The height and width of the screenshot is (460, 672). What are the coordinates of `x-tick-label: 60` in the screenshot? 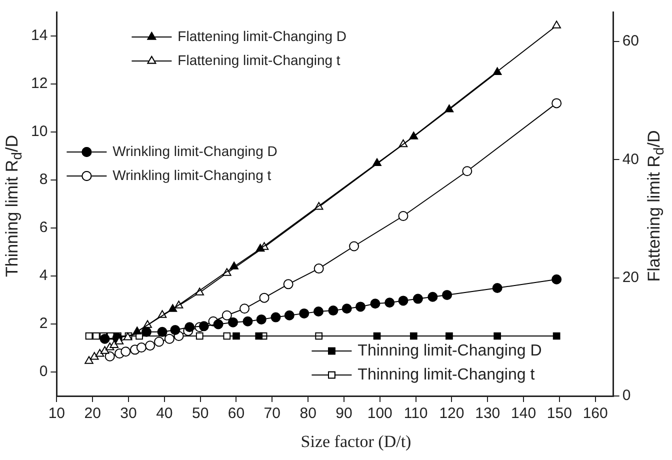 It's located at (236, 413).